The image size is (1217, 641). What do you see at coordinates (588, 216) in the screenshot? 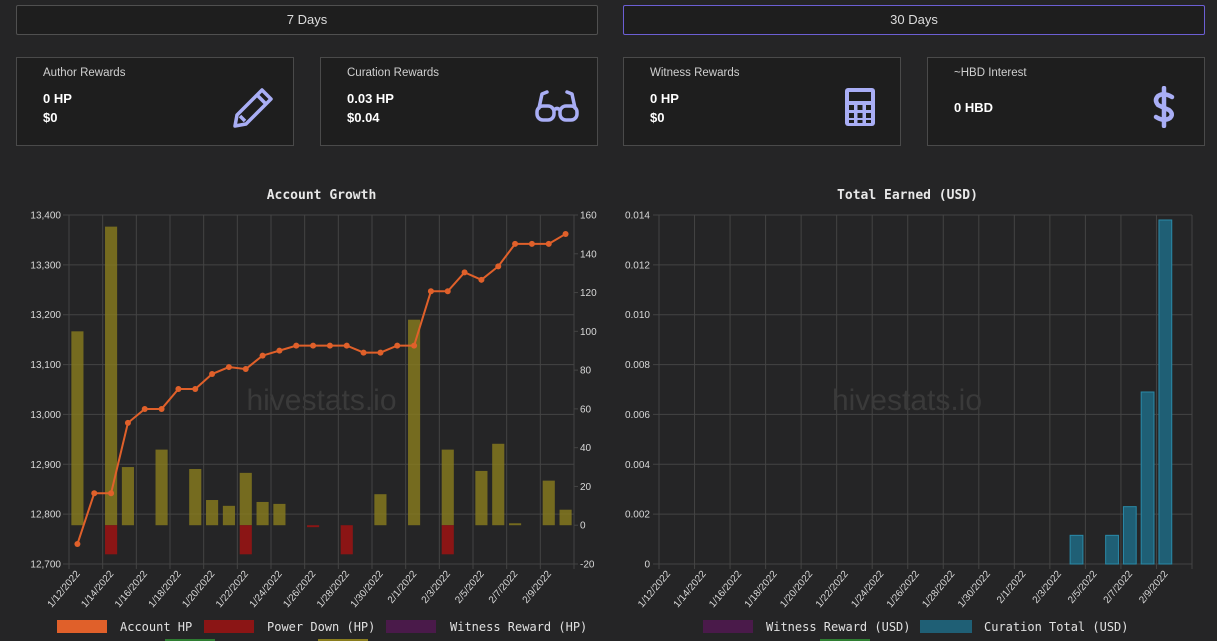
I see `y-right-tick-label: 160` at bounding box center [588, 216].